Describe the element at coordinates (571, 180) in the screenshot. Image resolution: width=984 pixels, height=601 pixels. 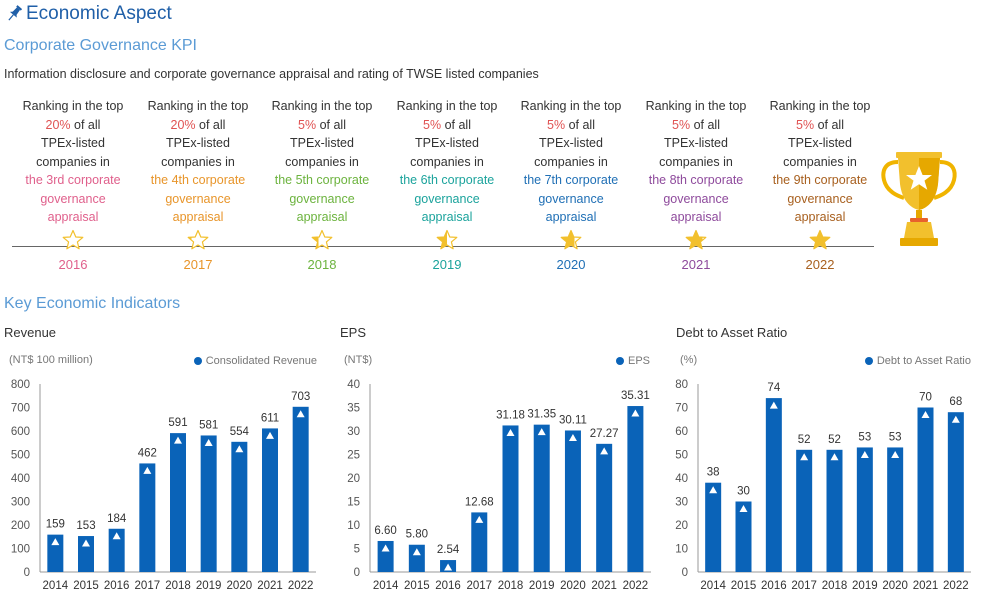
I see `kpi-appraisal-text: the 7th corporate` at that location.